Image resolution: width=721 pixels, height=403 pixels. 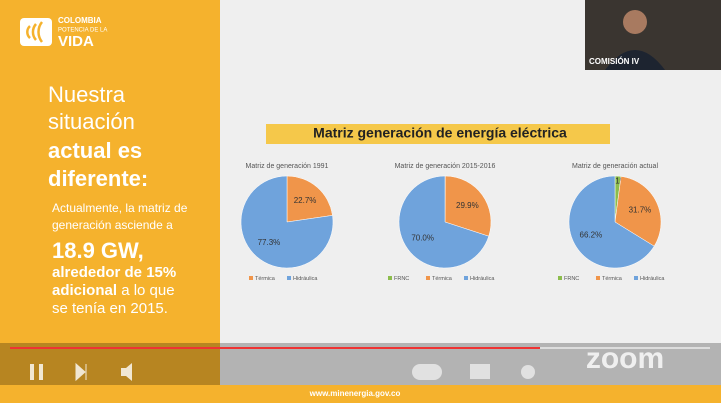 I want to click on participant-name: COMISIÓN IV, so click(x=614, y=61).